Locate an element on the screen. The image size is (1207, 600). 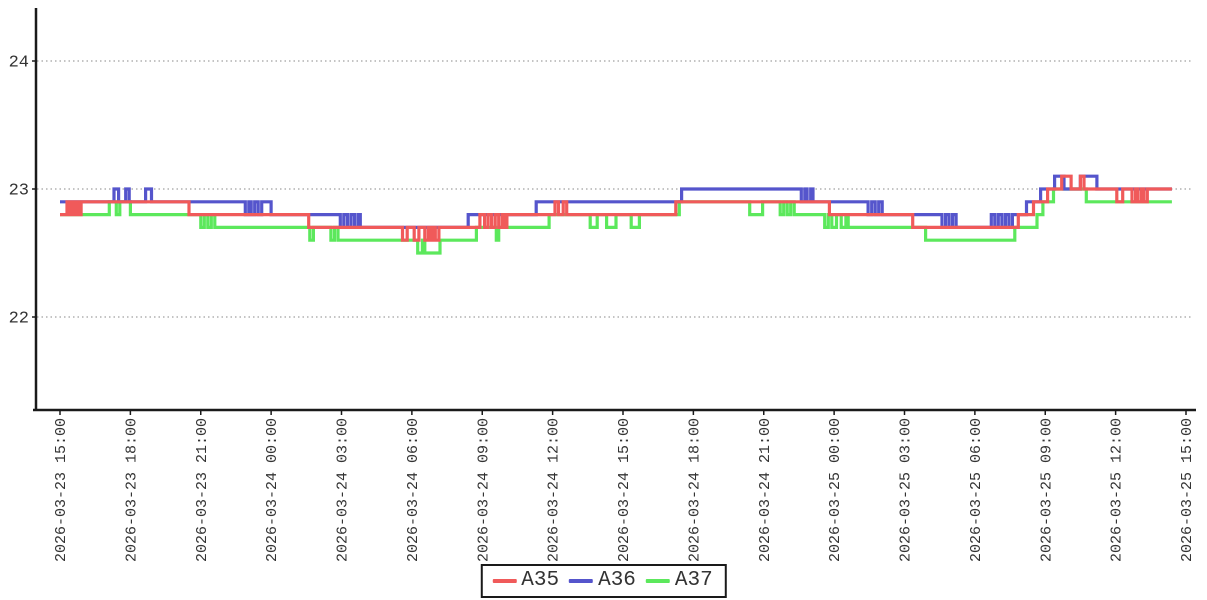
legend-dash-a37-icon is located at coordinates (657, 580).